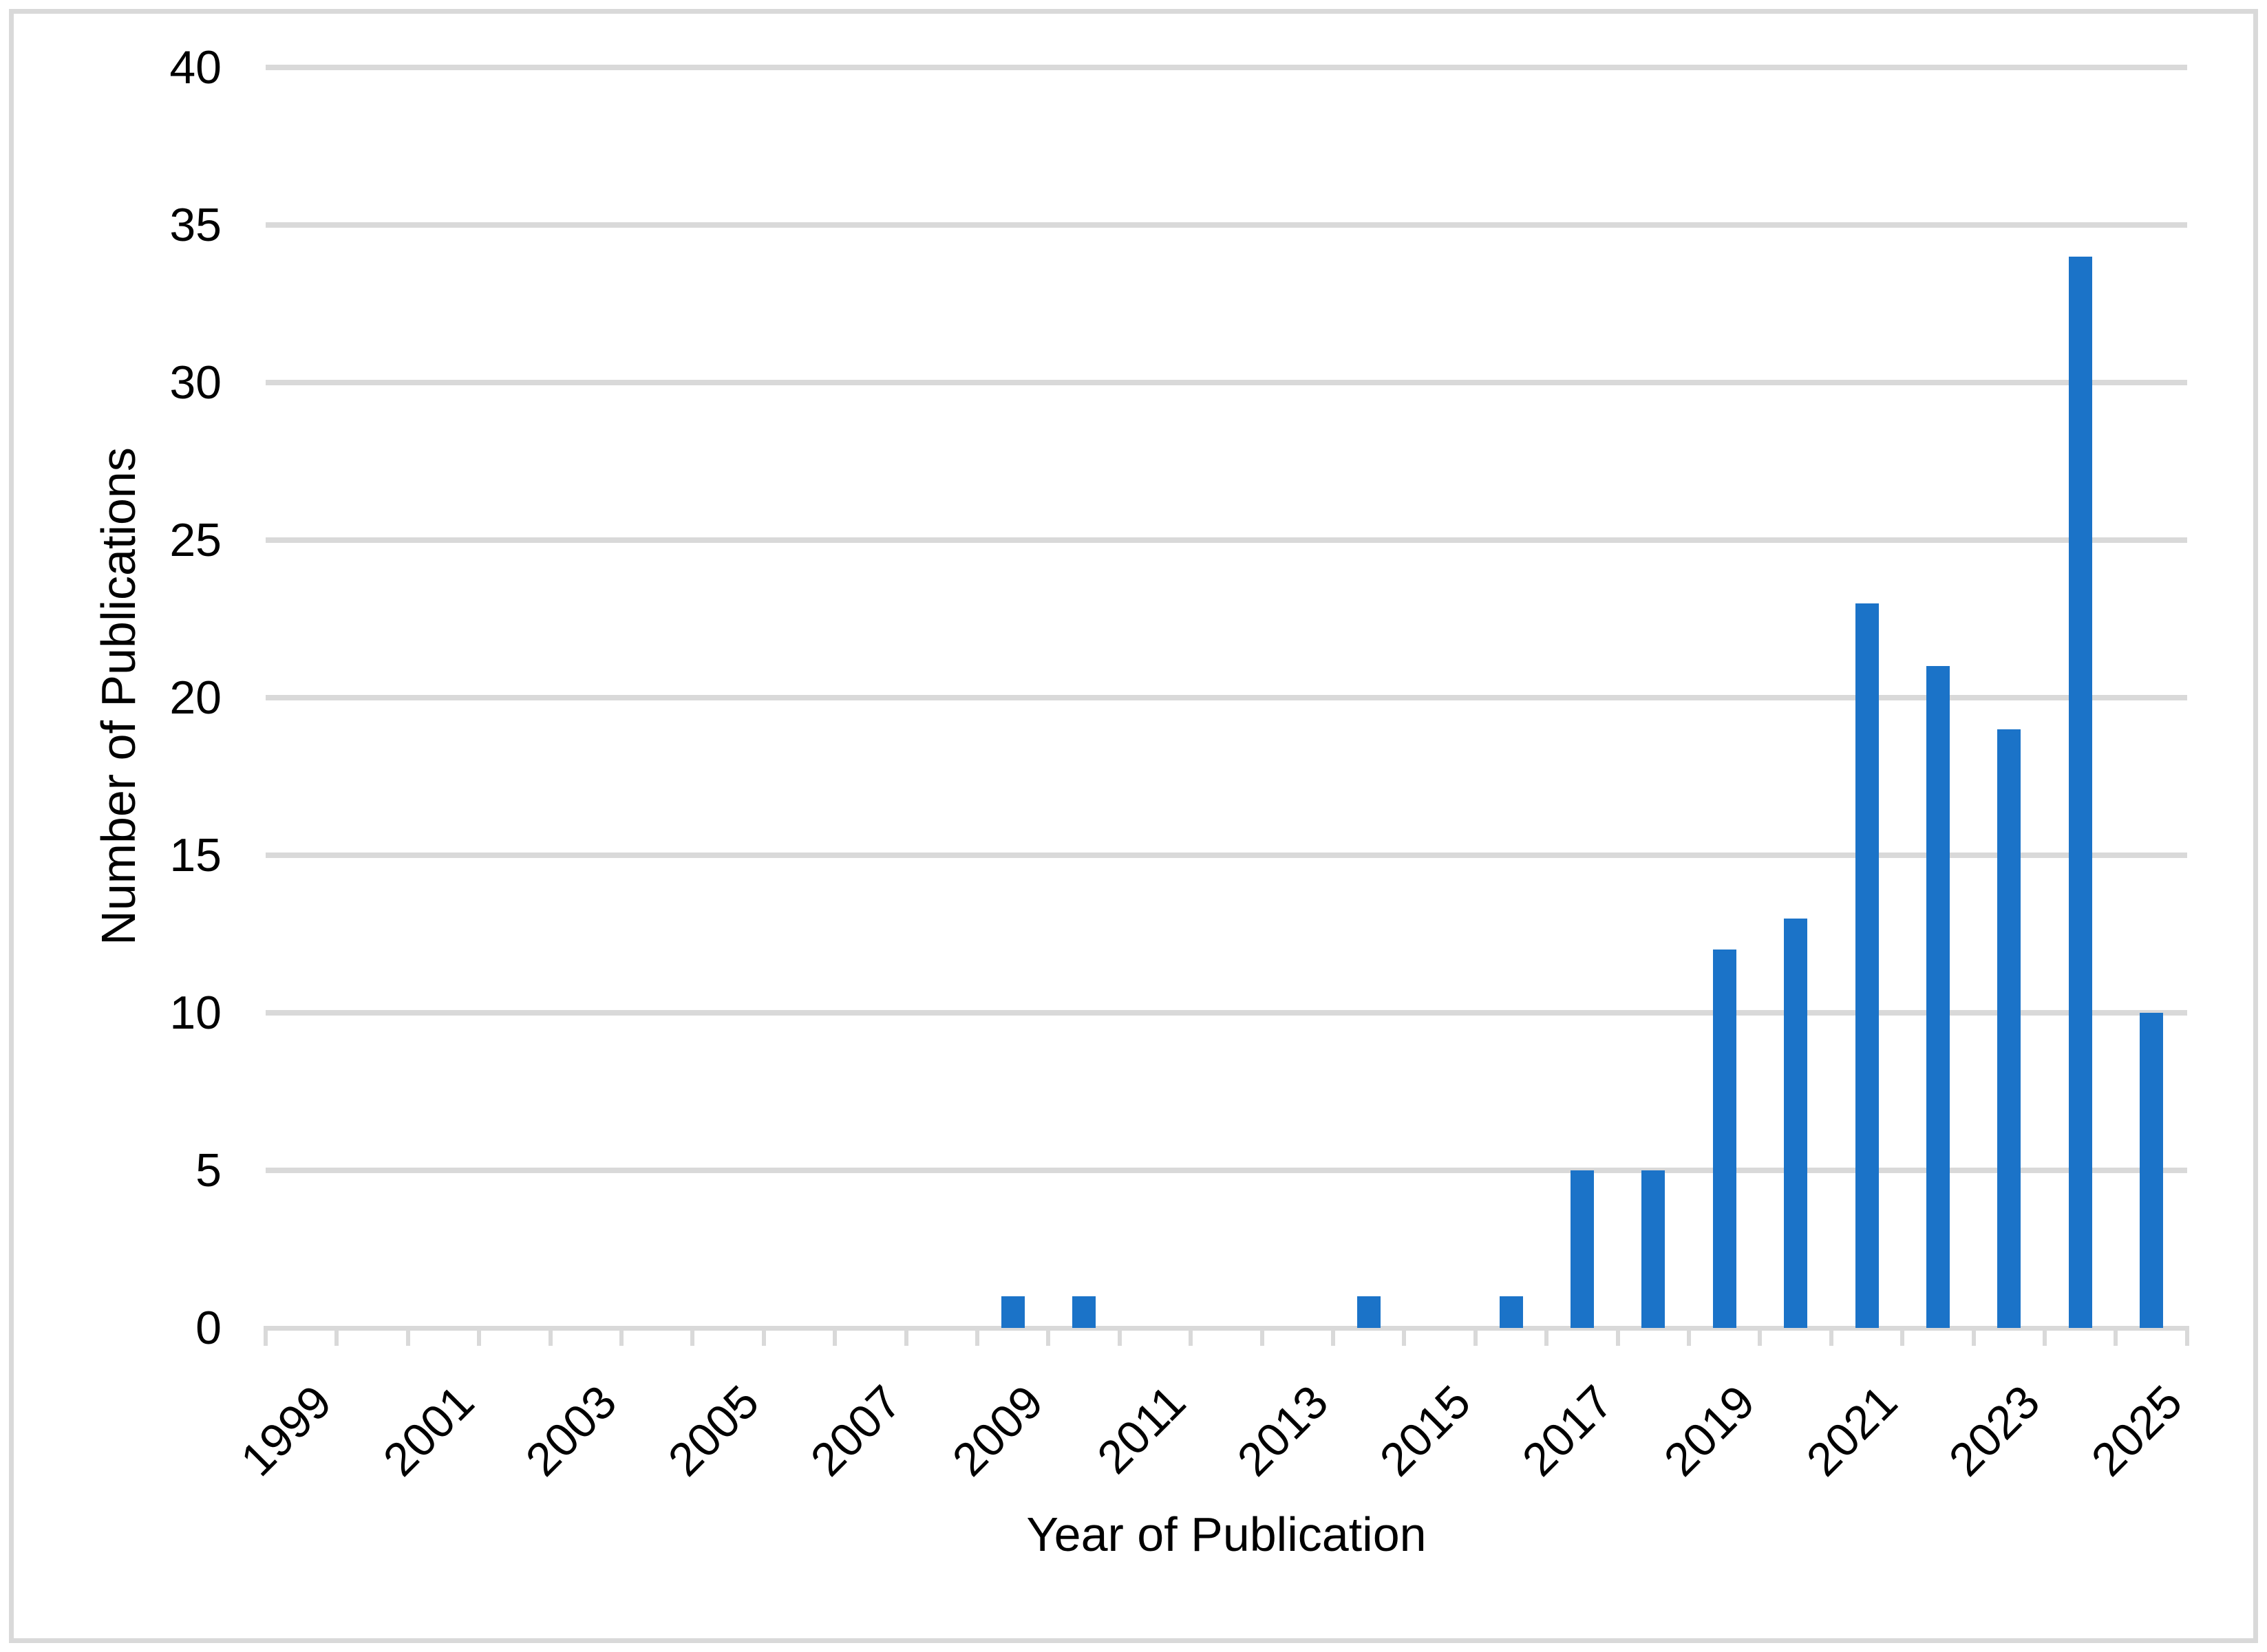 The image size is (2267, 1652). What do you see at coordinates (2152, 1170) in the screenshot?
I see `bar-2025` at bounding box center [2152, 1170].